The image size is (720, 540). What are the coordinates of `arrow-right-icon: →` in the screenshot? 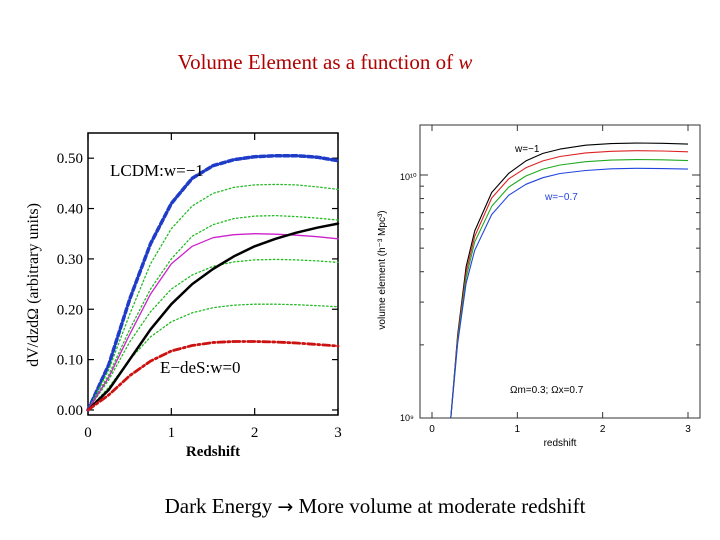 It's located at (285, 507).